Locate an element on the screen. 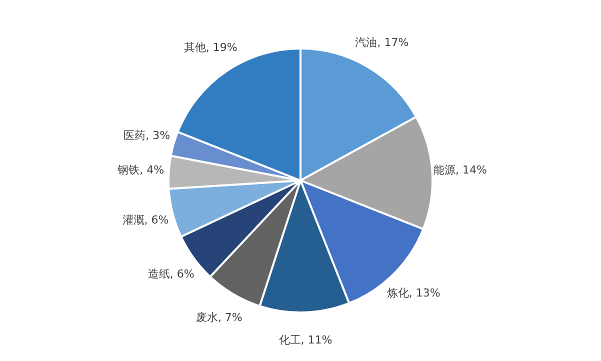 Image resolution: width=601 pixels, height=361 pixels. slice-label: 造纸, 6% is located at coordinates (171, 274).